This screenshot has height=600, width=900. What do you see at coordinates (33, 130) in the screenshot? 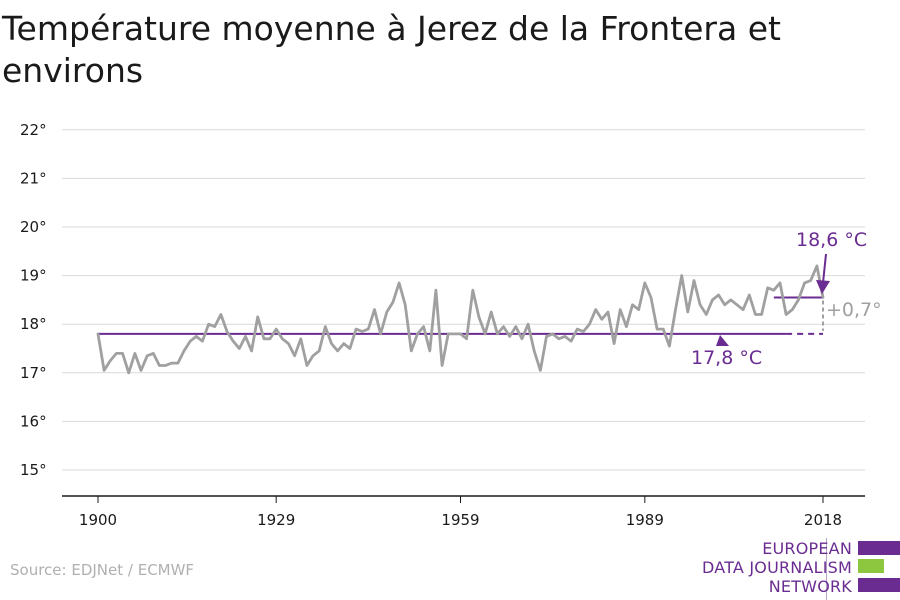
I see `y-tick-label: 22°` at bounding box center [33, 130].